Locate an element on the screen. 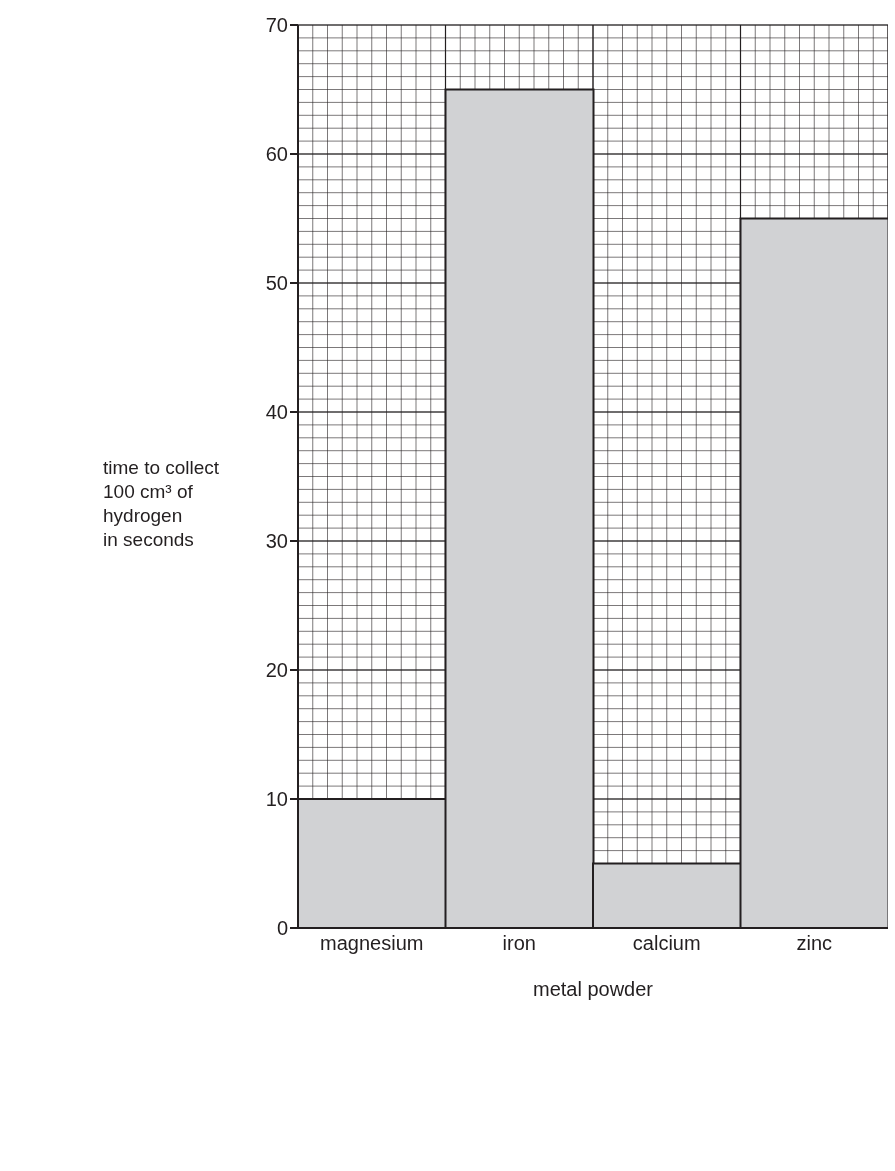 The image size is (895, 1171). y-tick-label: 50 is located at coordinates (276, 283).